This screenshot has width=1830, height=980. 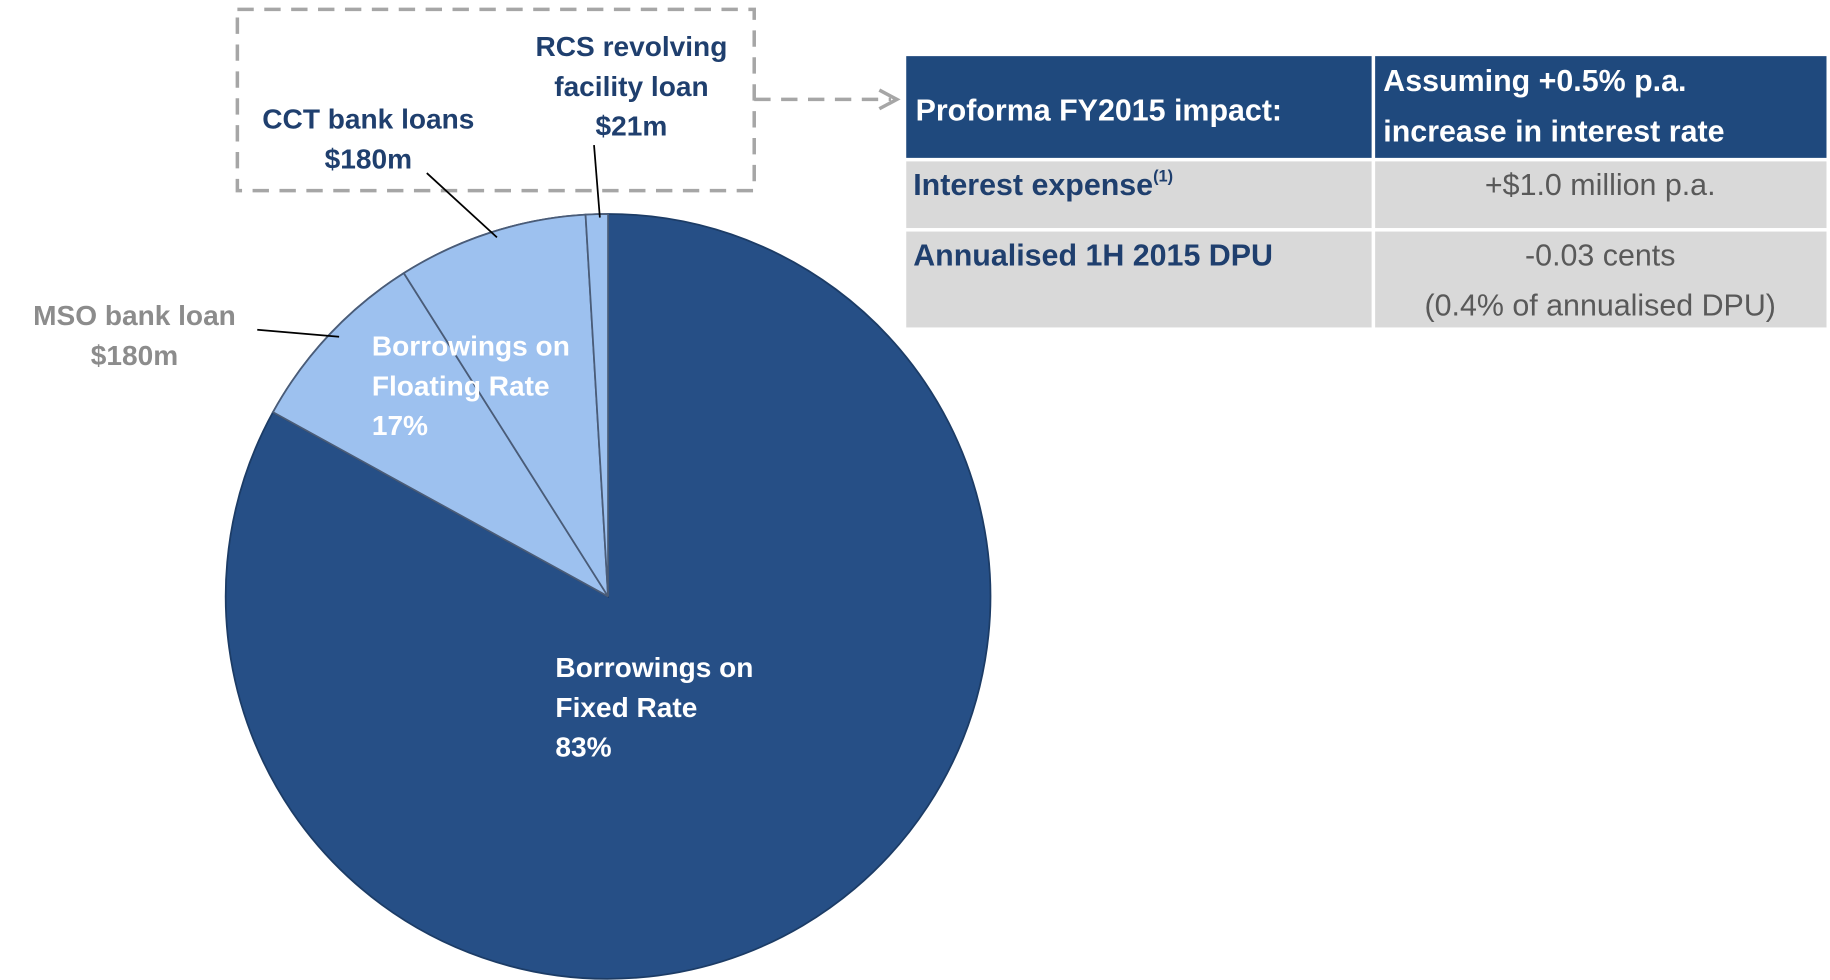 I want to click on footnote-marker: (1), so click(x=1163, y=177).